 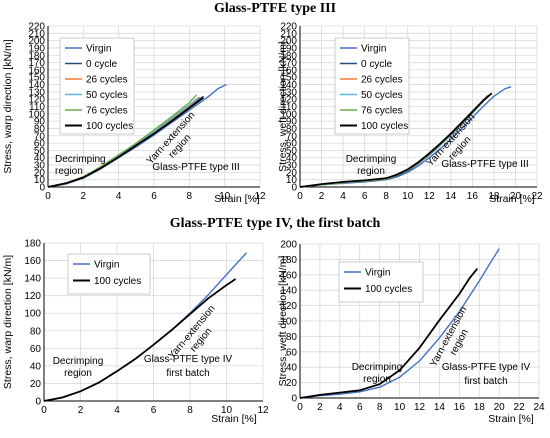 What do you see at coordinates (292, 122) in the screenshot?
I see `y-tick-label: 90` at bounding box center [292, 122].